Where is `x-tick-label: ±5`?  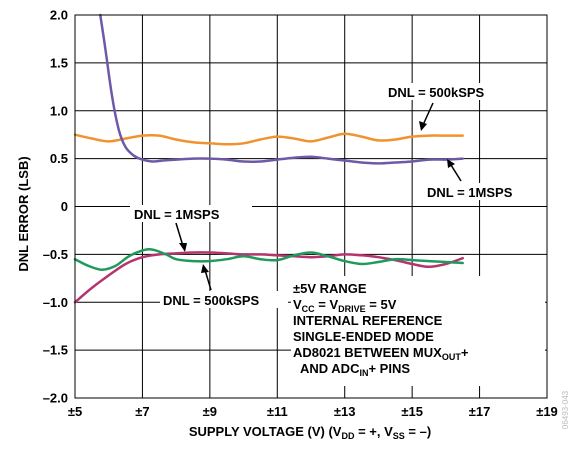
x-tick-label: ±5 is located at coordinates (75, 411).